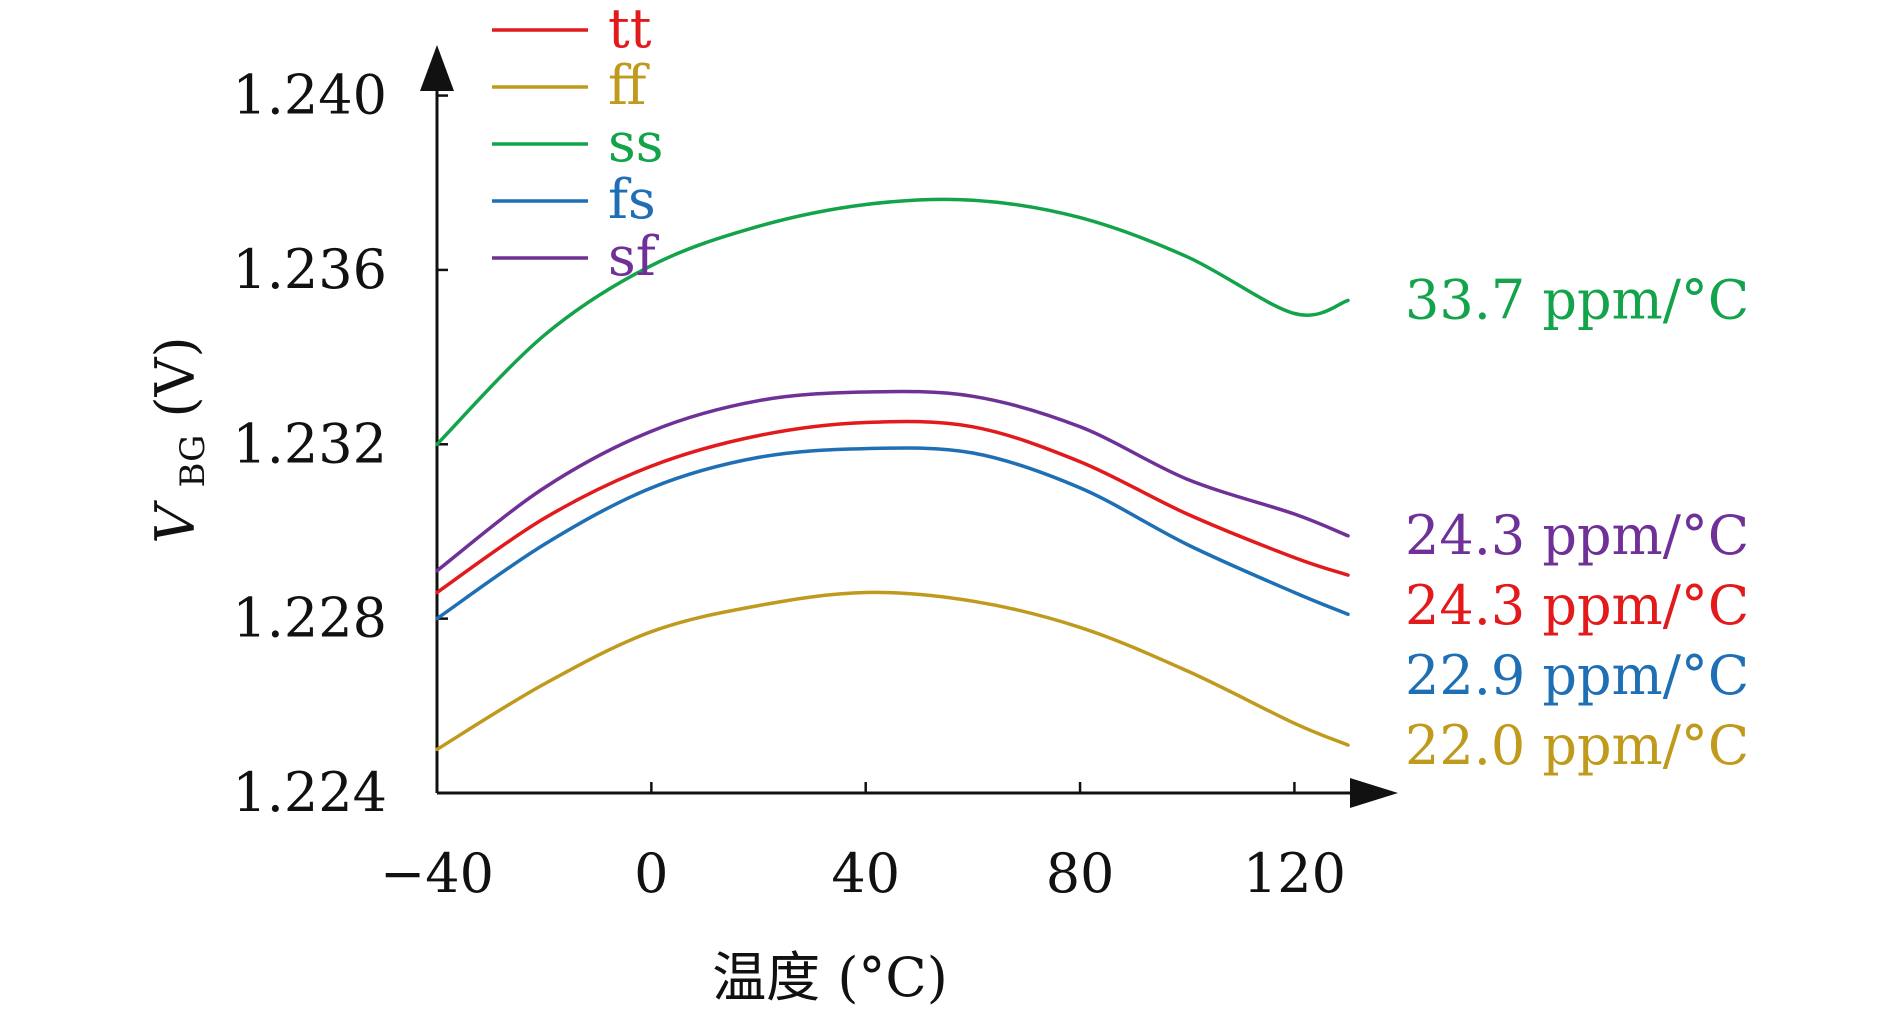 The image size is (1890, 1015). I want to click on legend-label-sf: sf, so click(634, 256).